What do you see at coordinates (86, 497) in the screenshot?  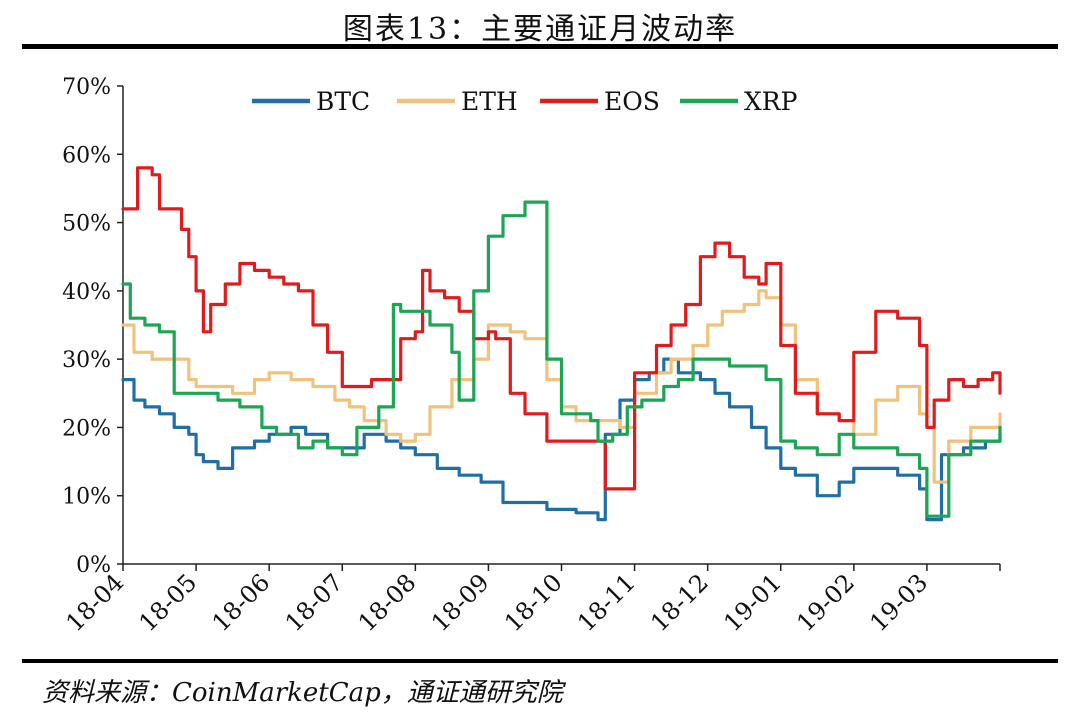 I see `y-tick-label: 10%` at bounding box center [86, 497].